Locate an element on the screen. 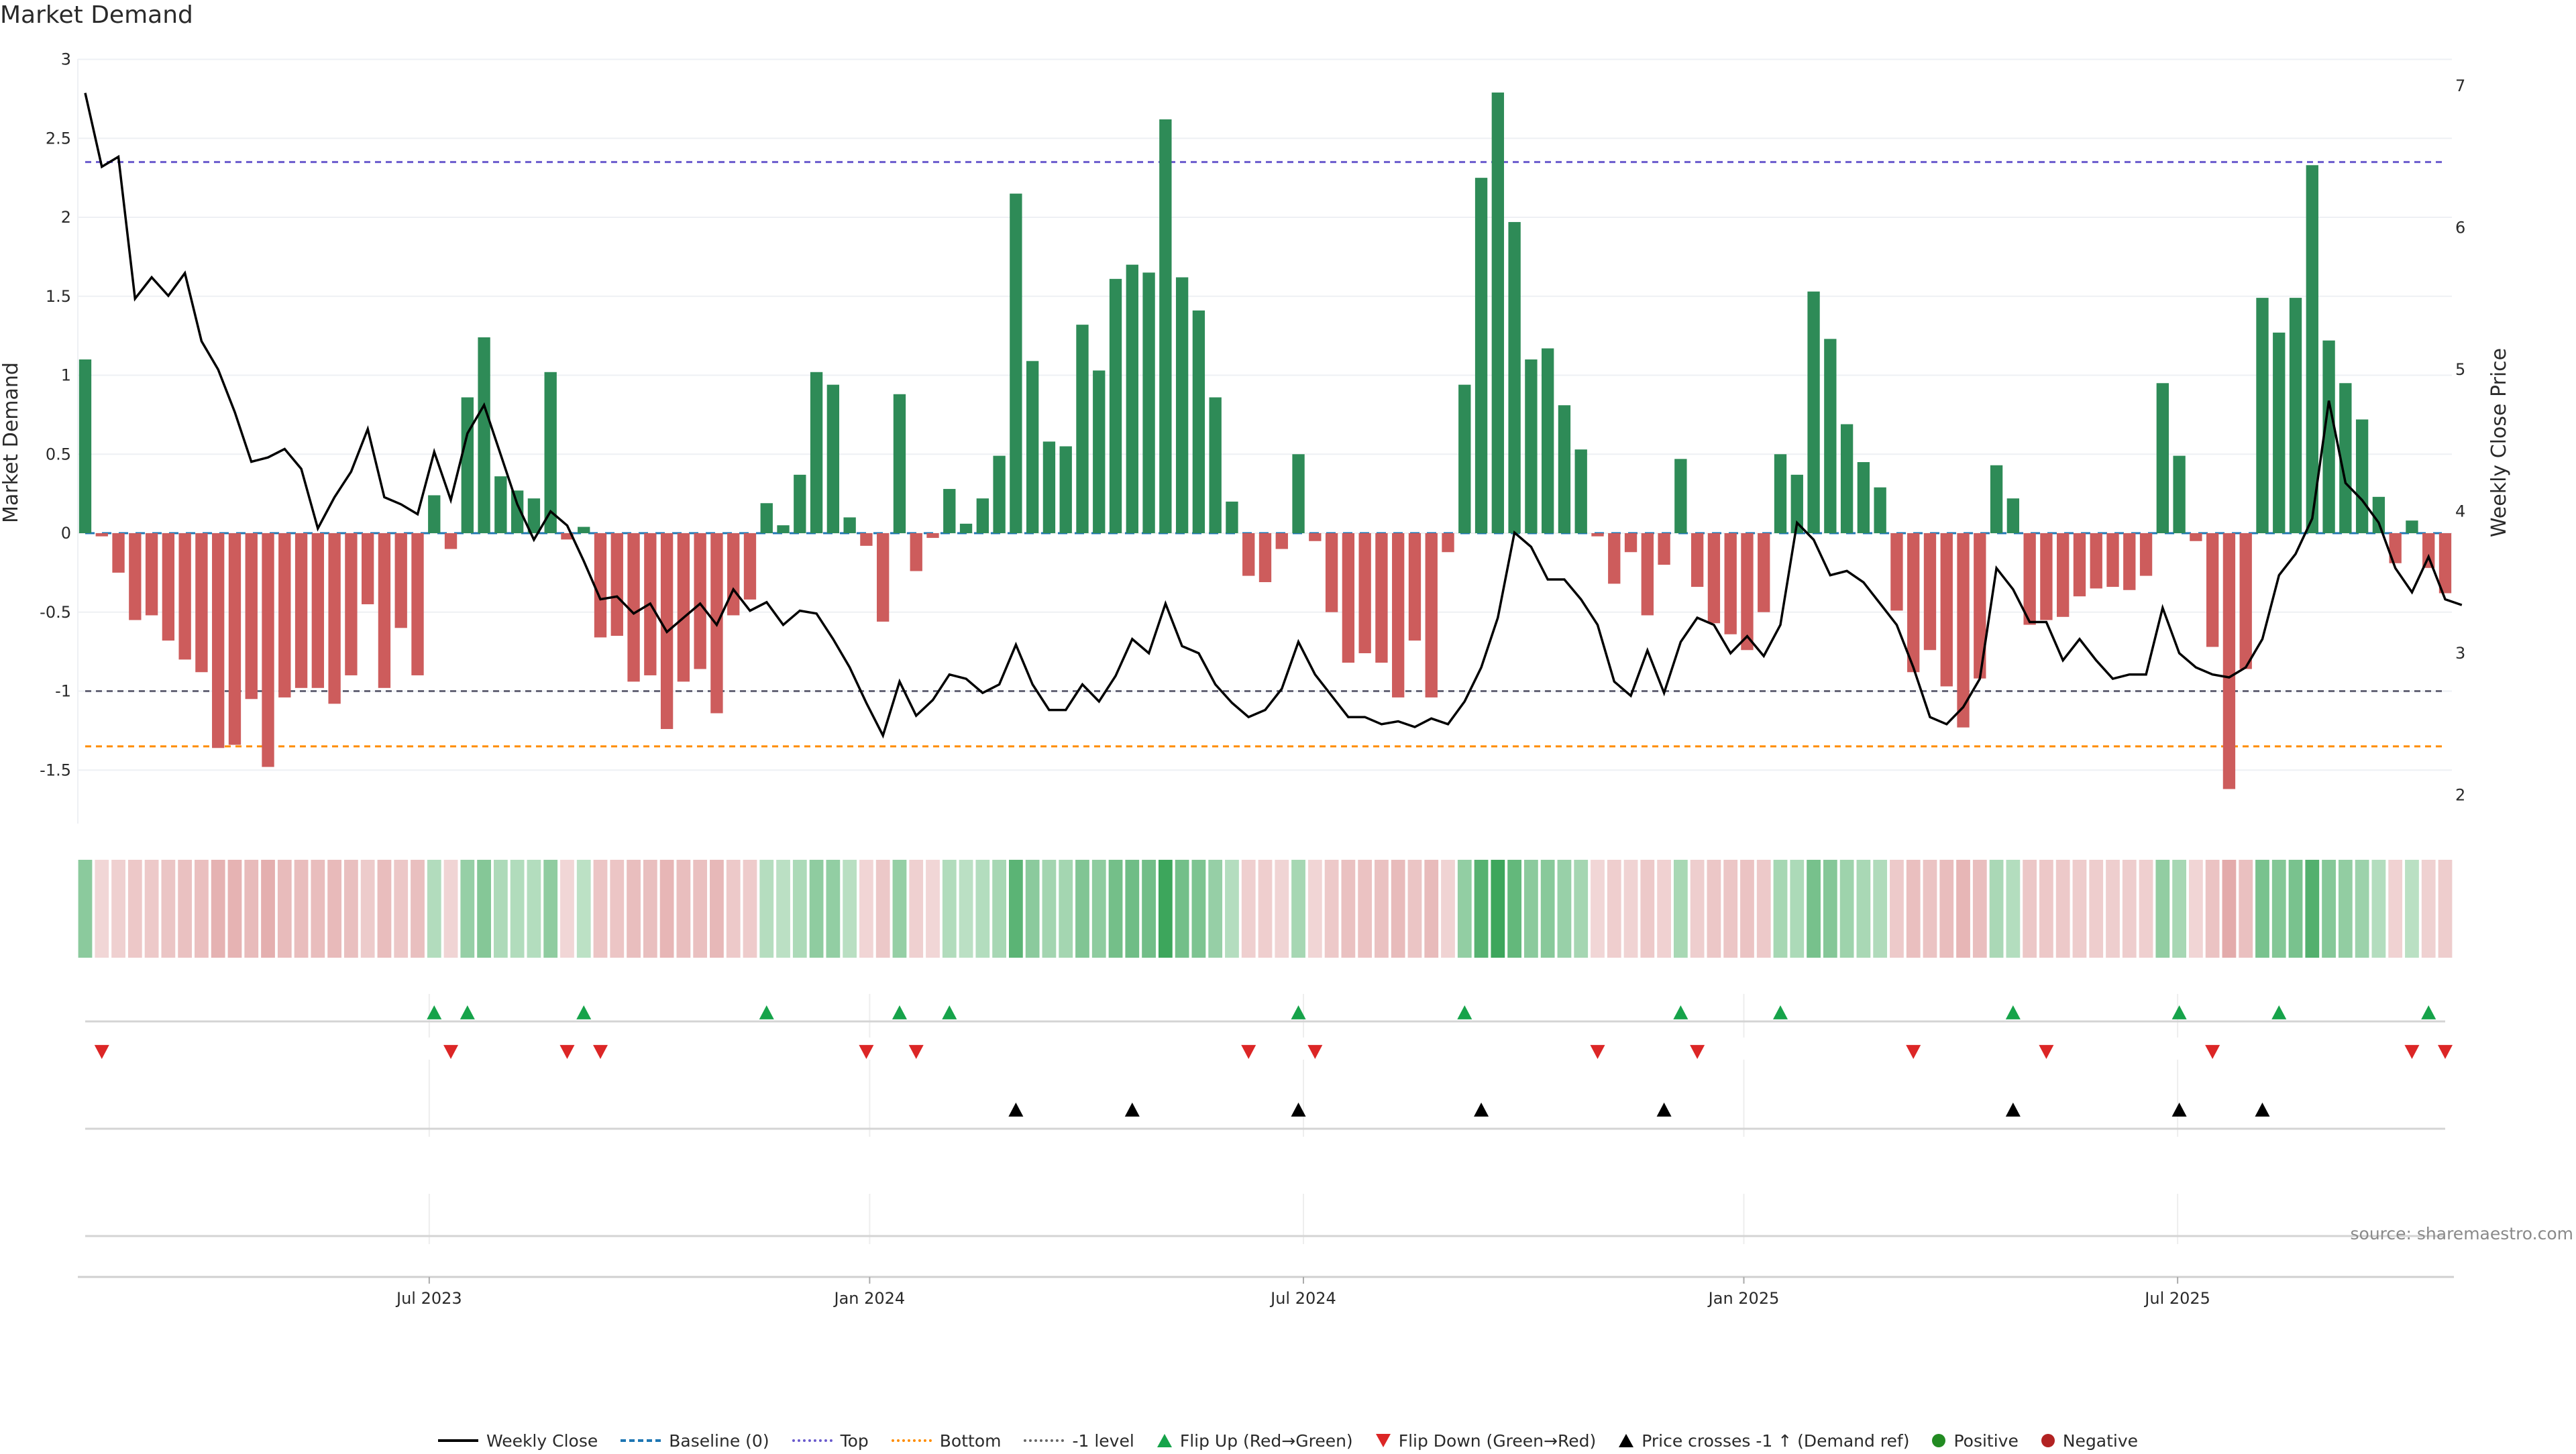  y-tick-label: 1.5 is located at coordinates (58, 296).